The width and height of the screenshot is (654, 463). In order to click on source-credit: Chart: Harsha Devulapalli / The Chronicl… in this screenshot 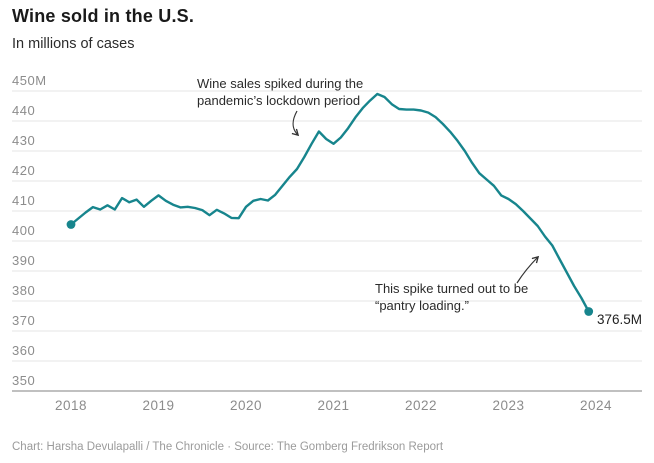, I will do `click(228, 447)`.